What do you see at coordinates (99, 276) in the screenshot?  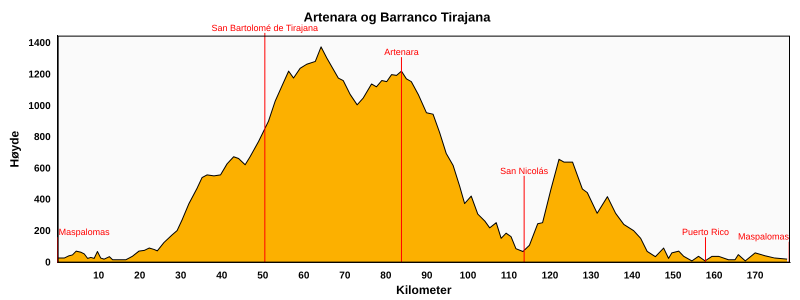 I see `x-tick-label: 10` at bounding box center [99, 276].